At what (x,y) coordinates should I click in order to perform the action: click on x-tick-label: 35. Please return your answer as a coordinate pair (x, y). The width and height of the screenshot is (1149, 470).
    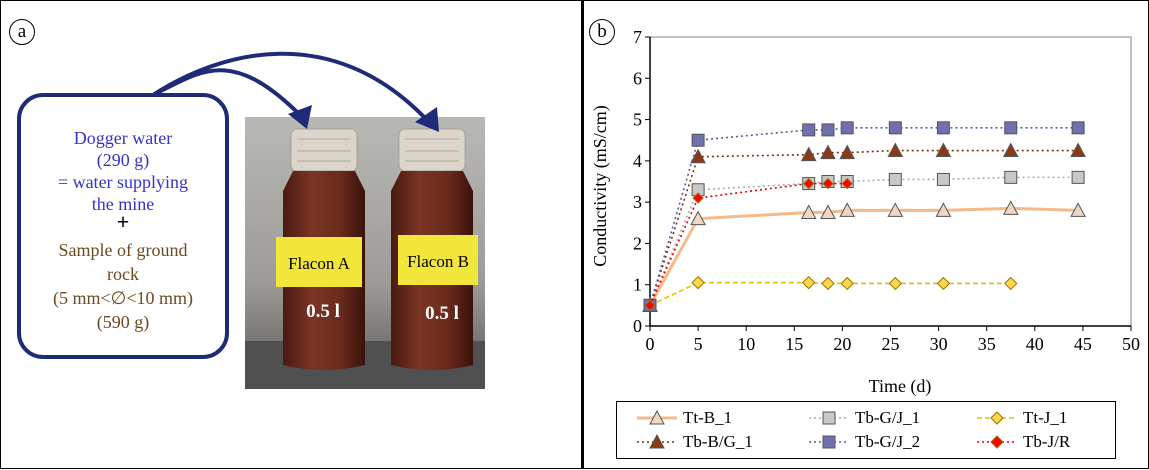
    Looking at the image, I should click on (987, 344).